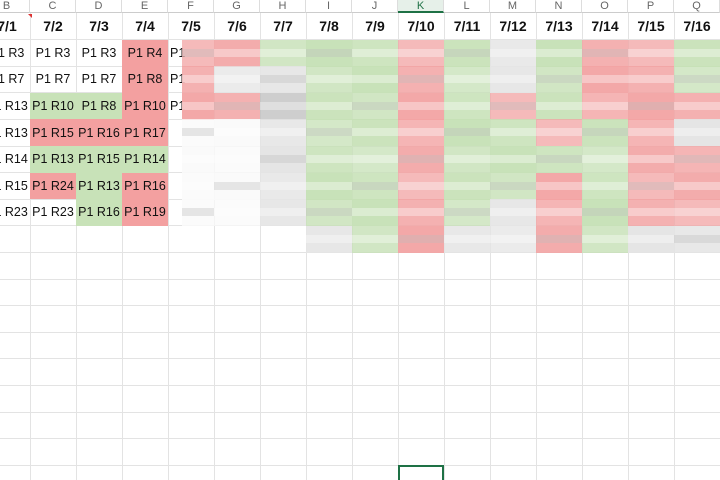  I want to click on column-header: K, so click(421, 6).